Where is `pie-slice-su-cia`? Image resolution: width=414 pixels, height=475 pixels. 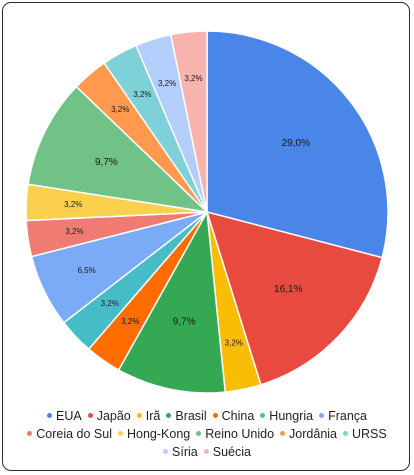 pie-slice-su-cia is located at coordinates (188, 121).